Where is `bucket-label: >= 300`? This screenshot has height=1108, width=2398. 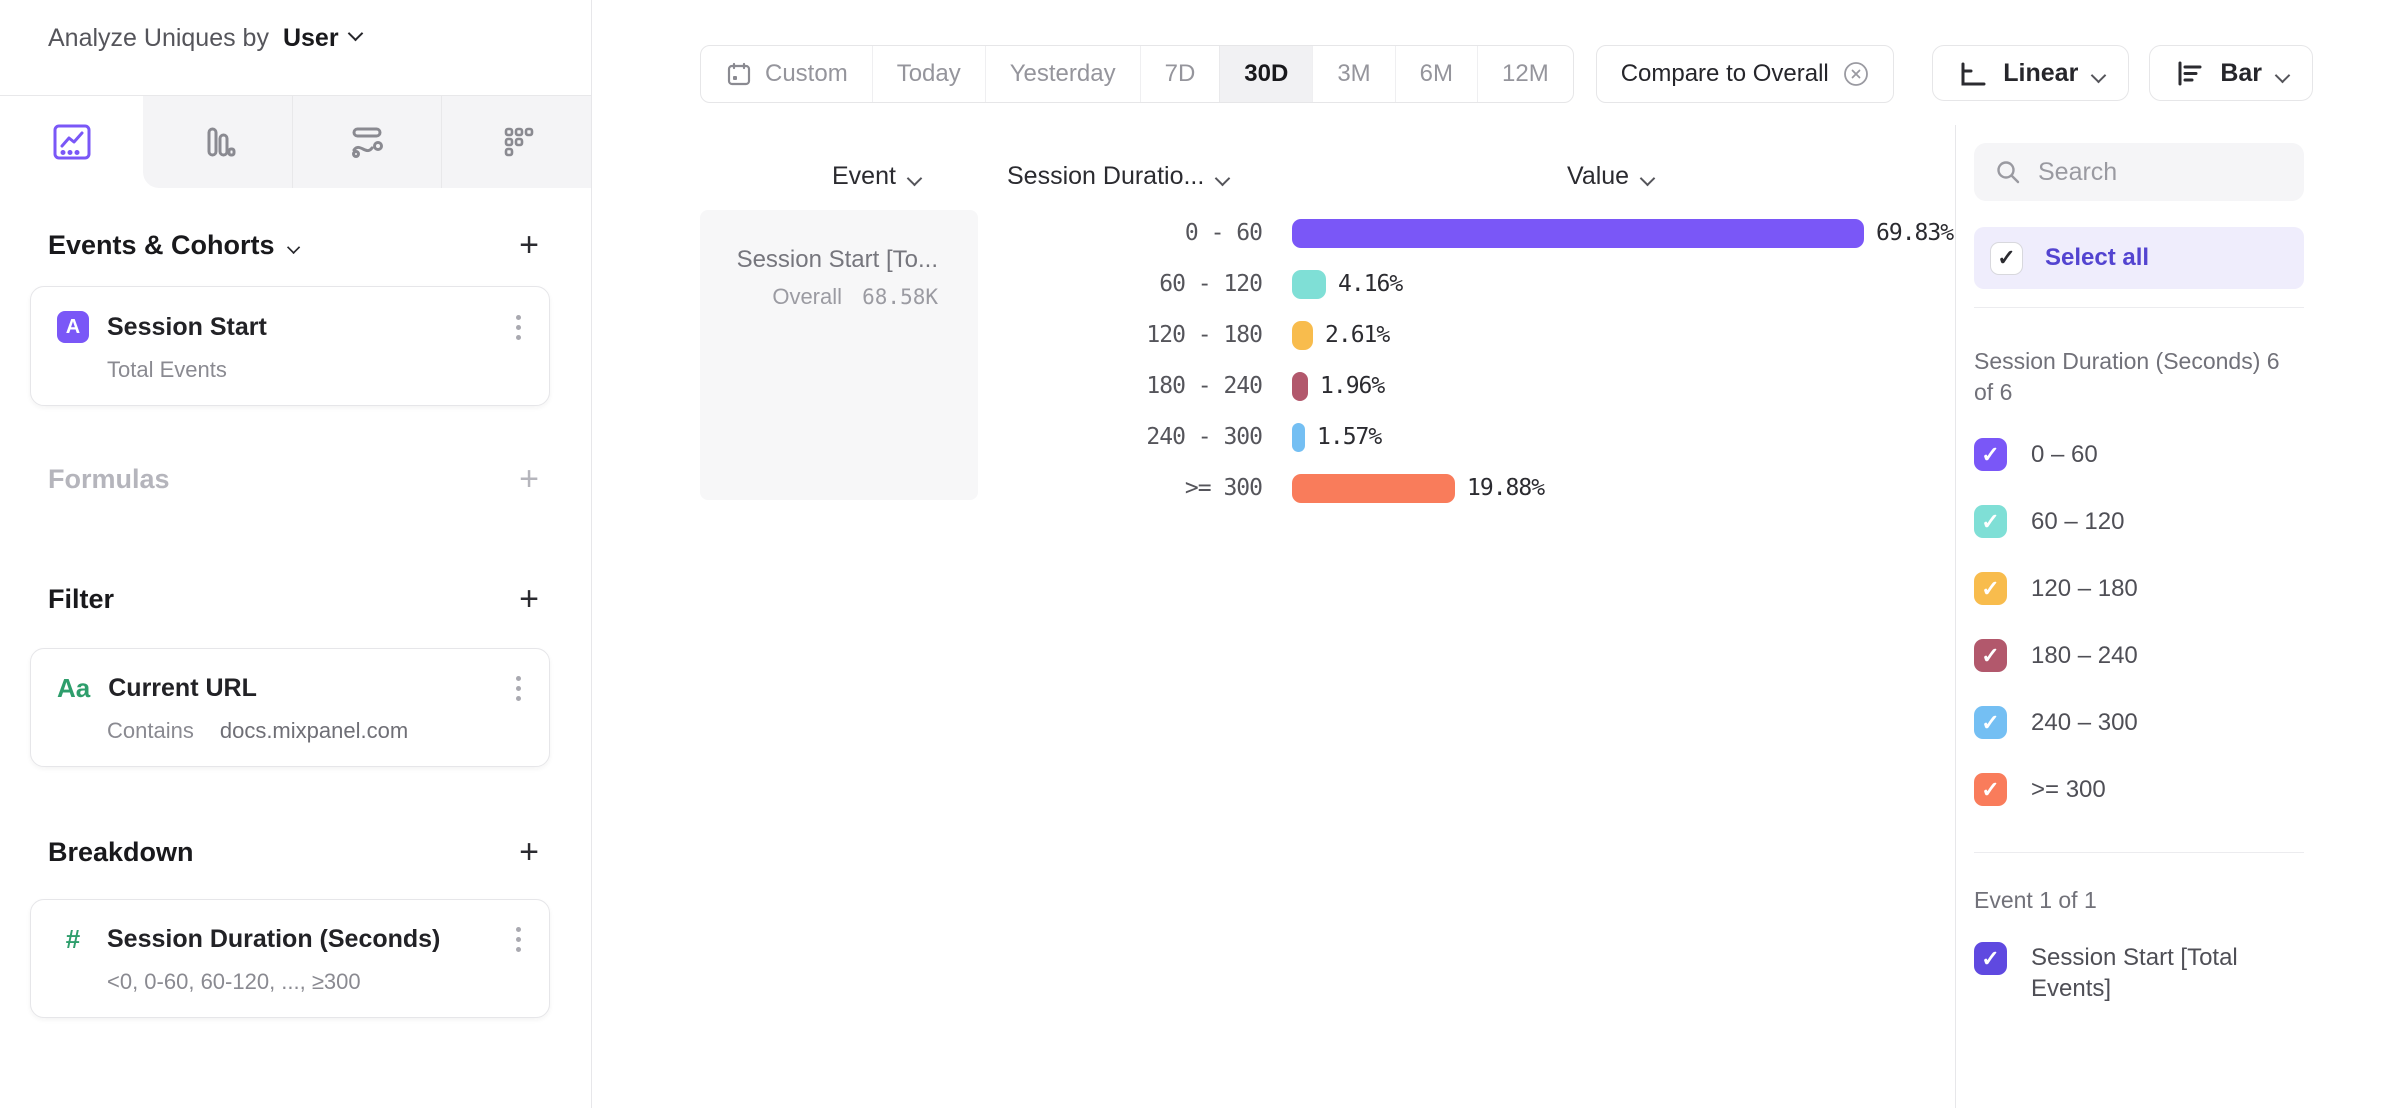 bucket-label: >= 300 is located at coordinates (1223, 488).